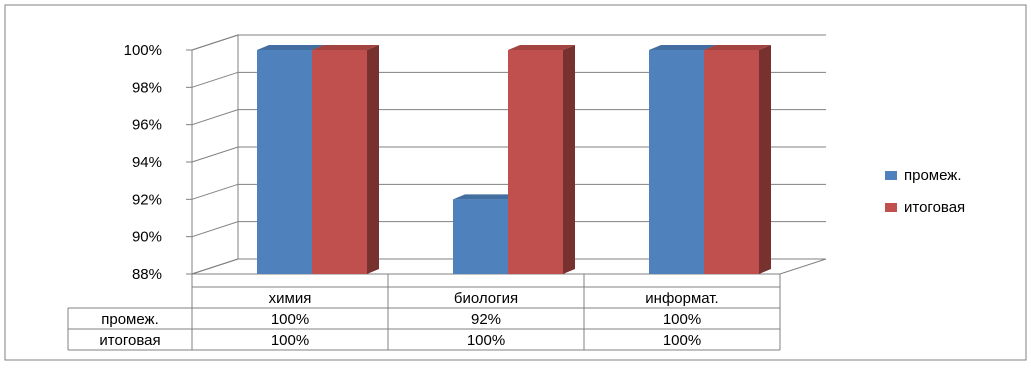 The image size is (1031, 370). What do you see at coordinates (934, 207) in the screenshot?
I see `legend-label: итоговая` at bounding box center [934, 207].